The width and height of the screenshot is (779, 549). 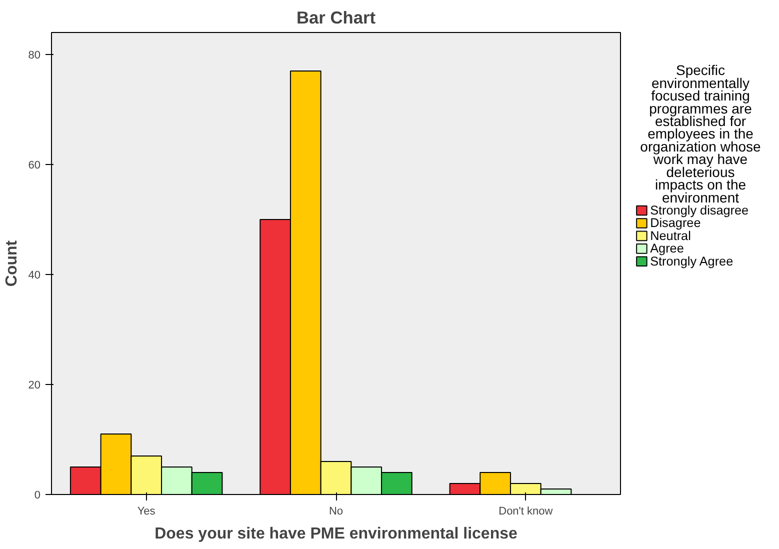 I want to click on legend-label: Strongly disagree, so click(x=699, y=211).